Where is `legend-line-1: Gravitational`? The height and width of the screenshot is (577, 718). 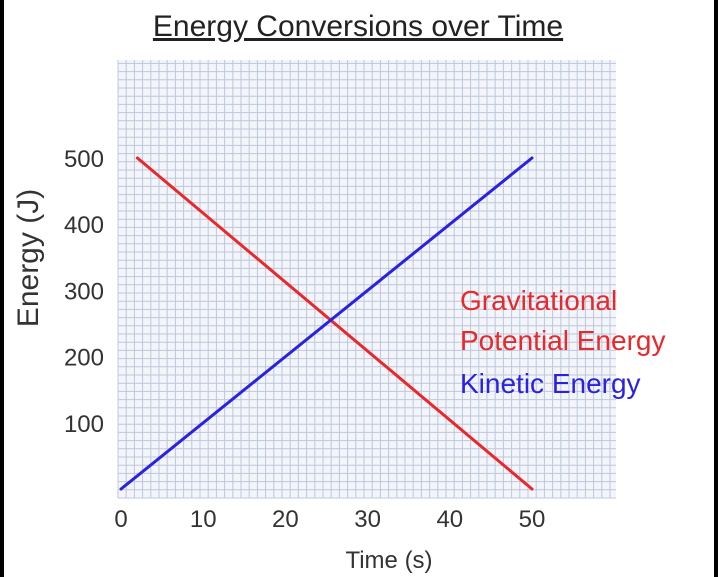
legend-line-1: Gravitational is located at coordinates (538, 300).